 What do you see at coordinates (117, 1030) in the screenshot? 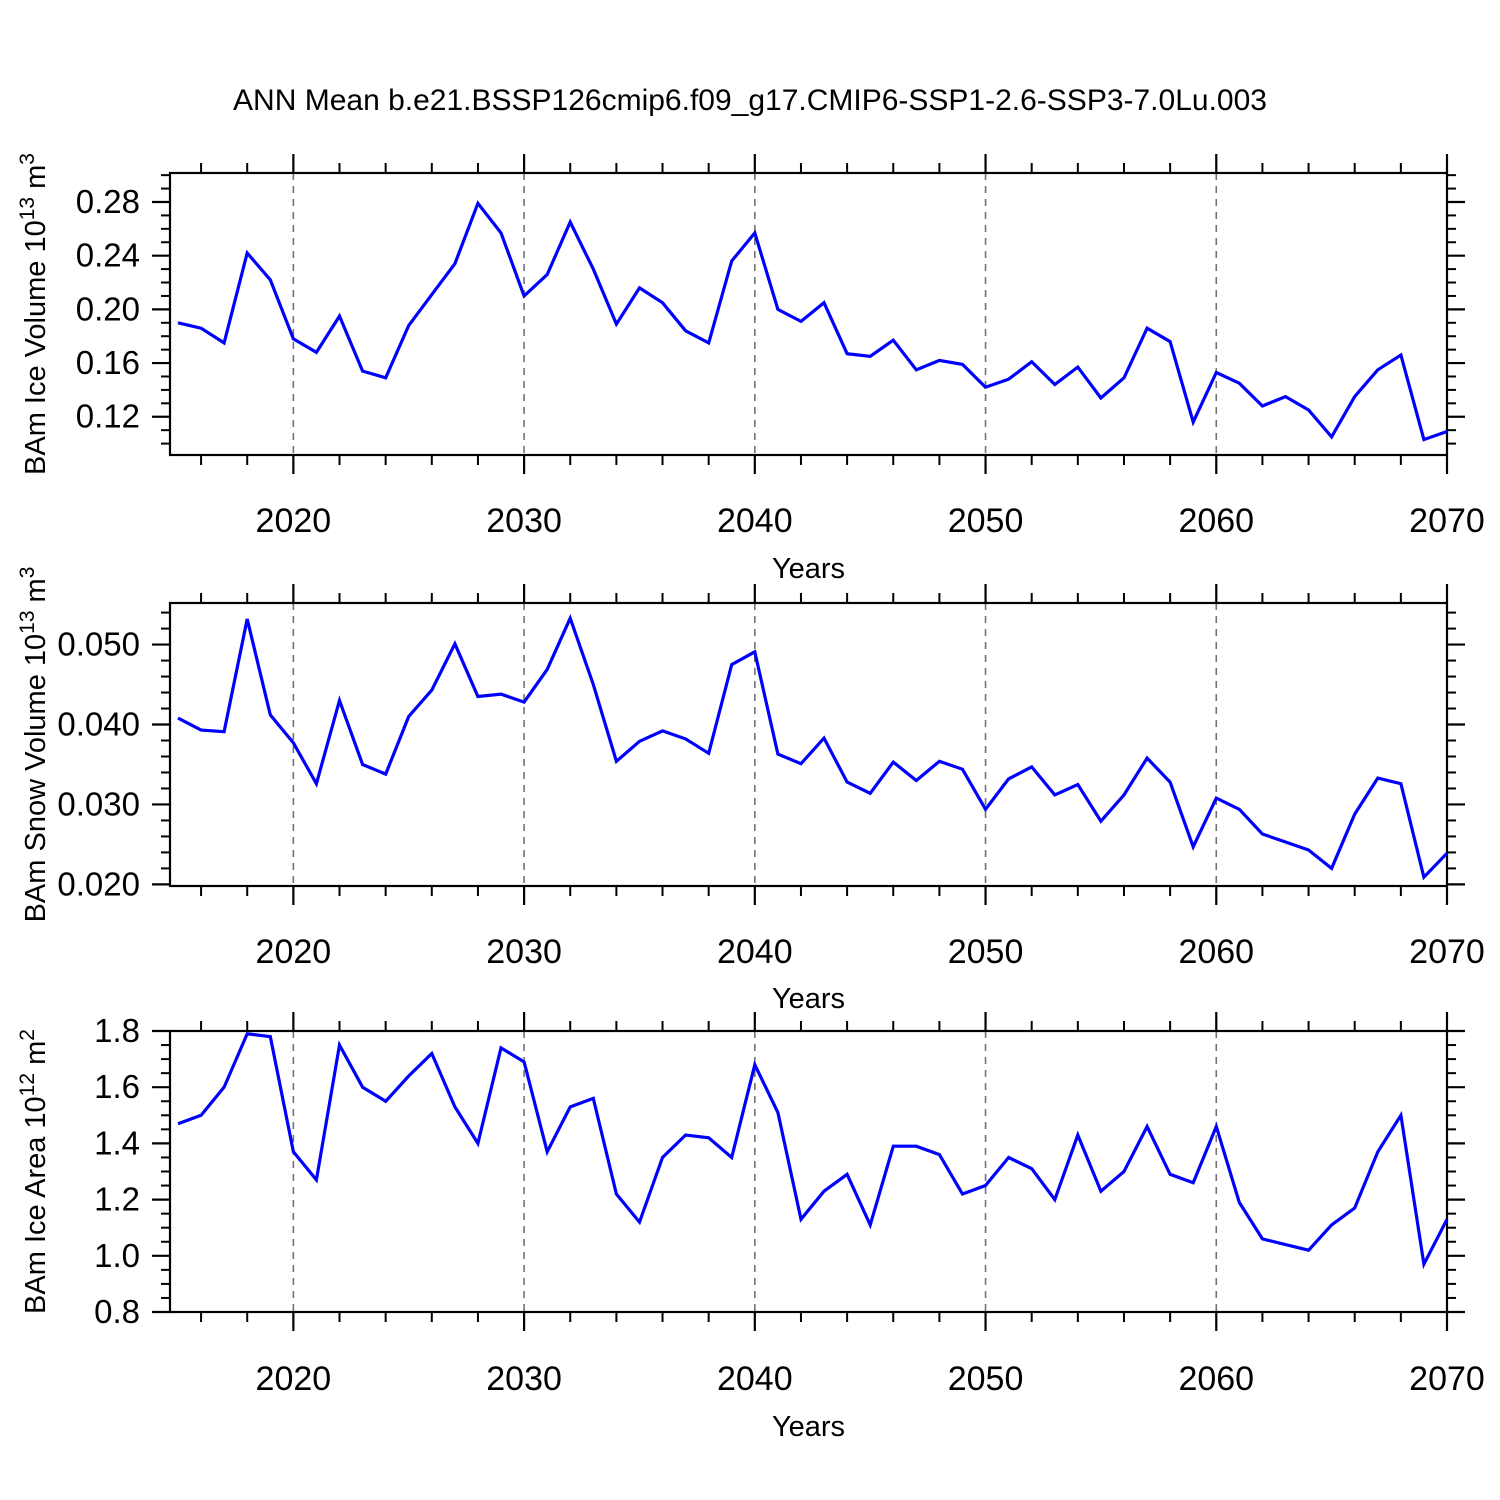
I see `y-tick-label: 1.8` at bounding box center [117, 1030].